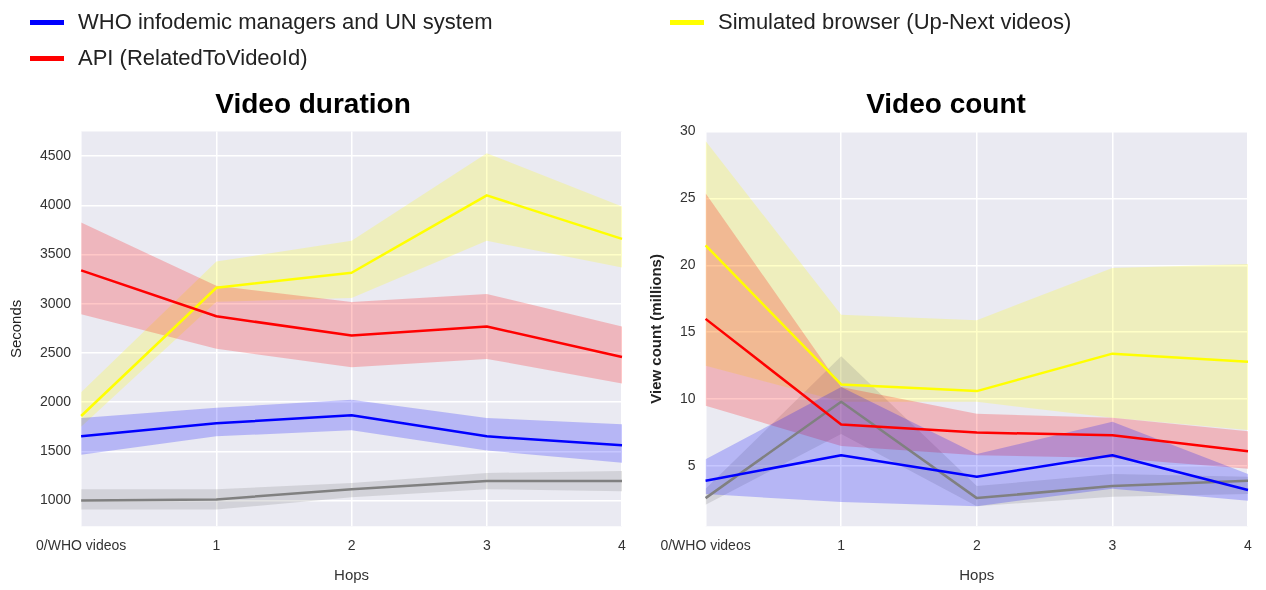  I want to click on y-tick-label: 3500, so click(55, 253).